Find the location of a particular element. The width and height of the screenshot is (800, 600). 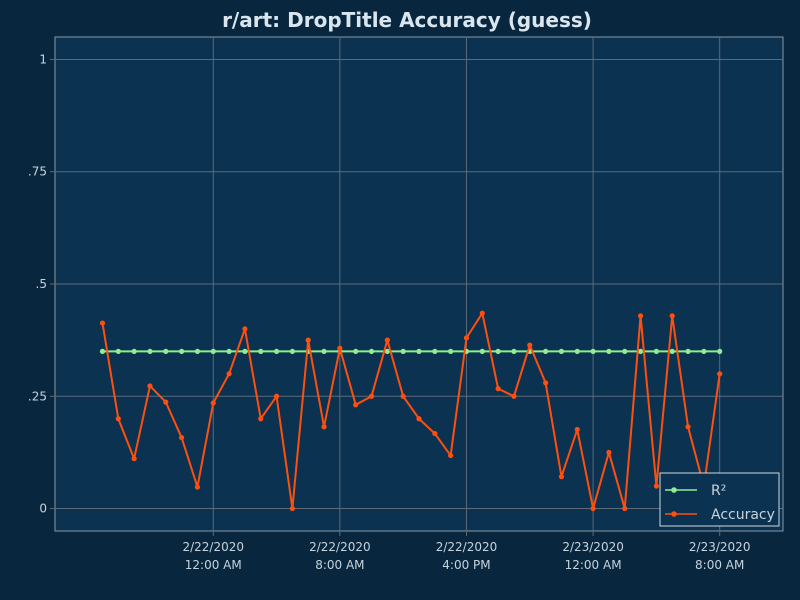

y-tick-label: .25 is located at coordinates (37, 396).